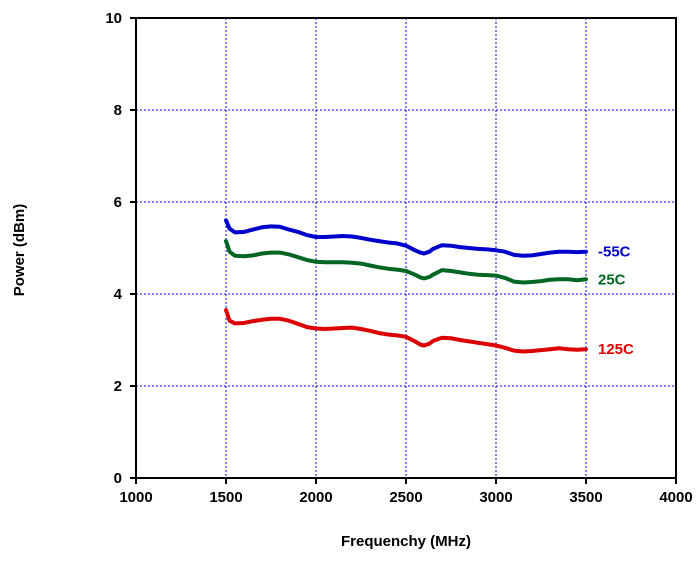 This screenshot has height=561, width=696. Describe the element at coordinates (495, 497) in the screenshot. I see `x-tick-label: 3000` at that location.